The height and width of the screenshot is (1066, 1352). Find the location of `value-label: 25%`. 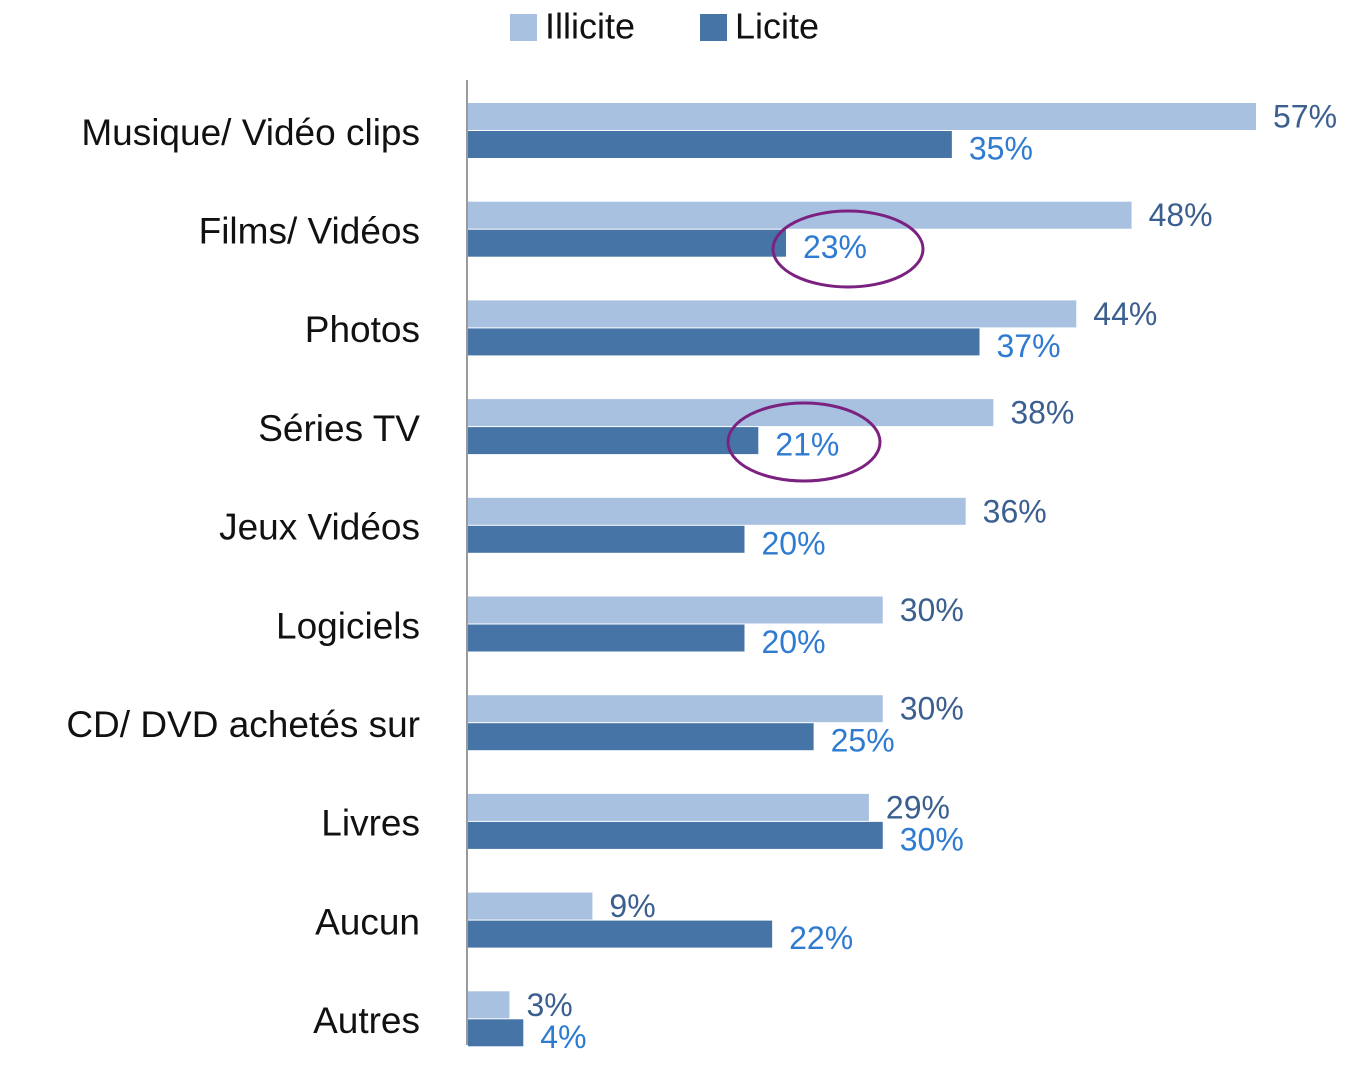

value-label: 25% is located at coordinates (863, 741).